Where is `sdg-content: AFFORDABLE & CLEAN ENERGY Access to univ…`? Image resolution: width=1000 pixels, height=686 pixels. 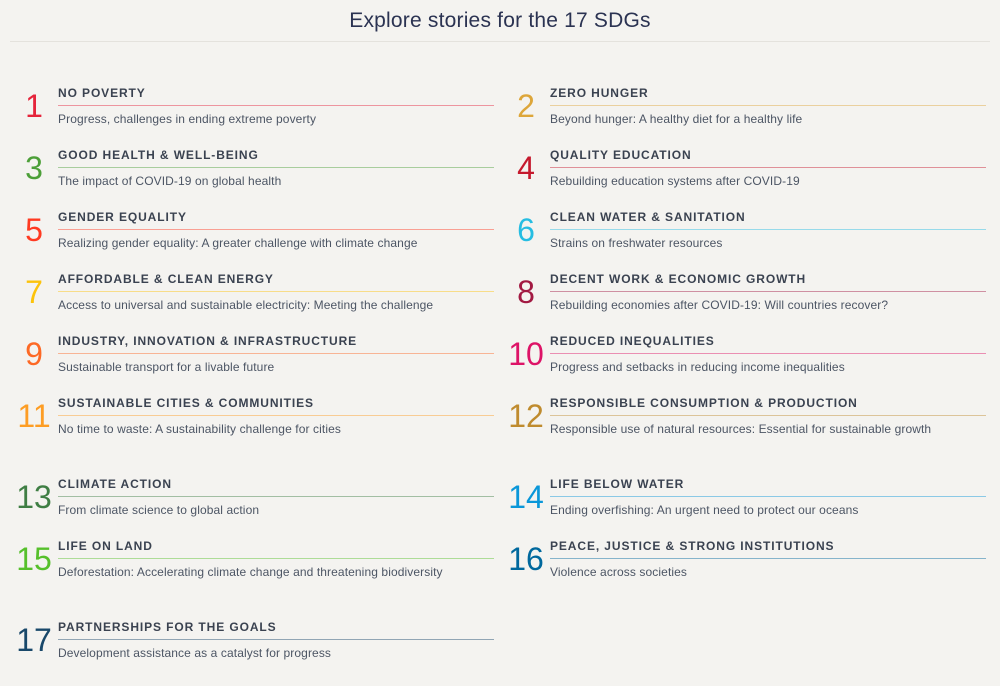 sdg-content: AFFORDABLE & CLEAN ENERGY Access to univ… is located at coordinates (276, 292).